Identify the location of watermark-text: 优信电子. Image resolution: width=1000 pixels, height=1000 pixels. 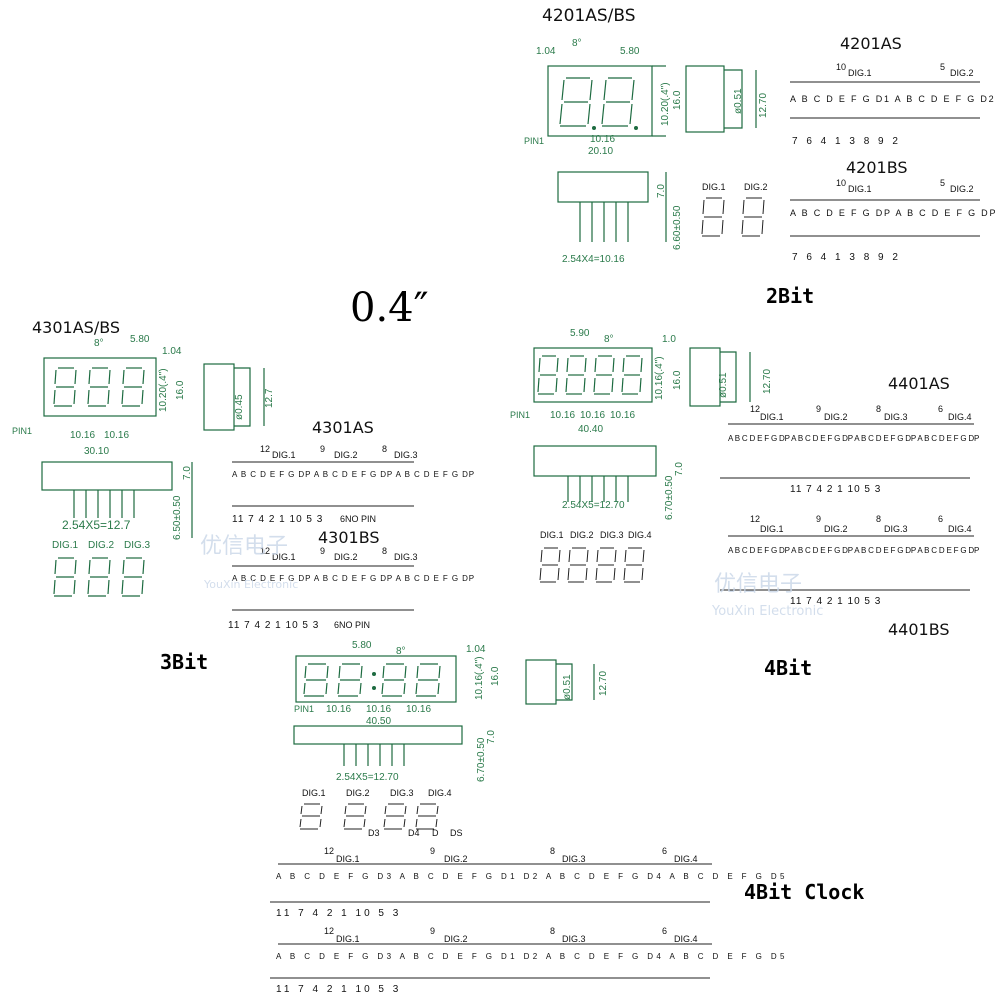
(758, 584).